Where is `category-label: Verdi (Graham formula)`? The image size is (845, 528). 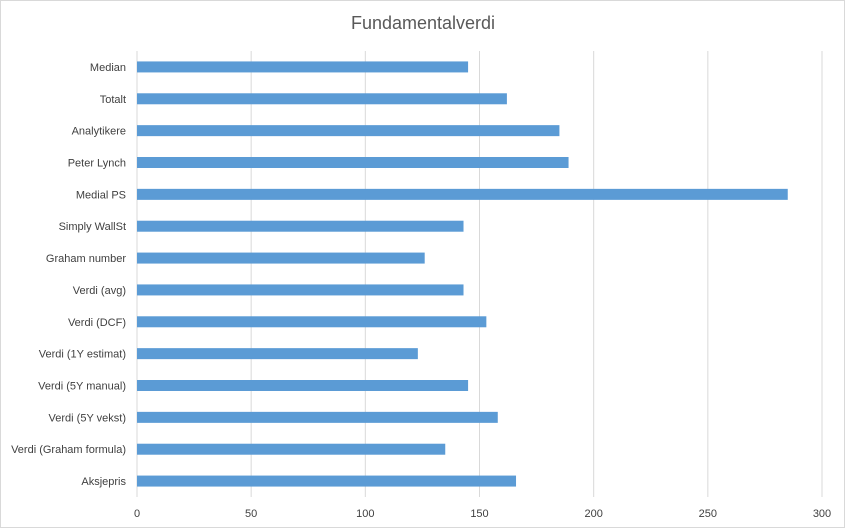 category-label: Verdi (Graham formula) is located at coordinates (68, 450).